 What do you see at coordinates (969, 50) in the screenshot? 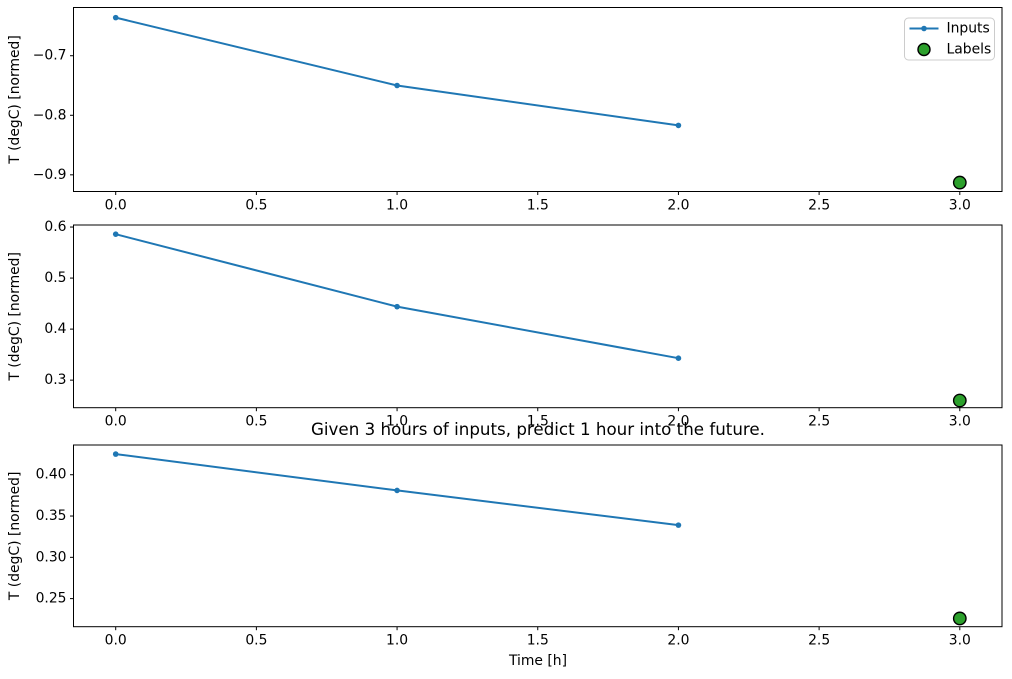
I see `legend-label: Labels` at bounding box center [969, 50].